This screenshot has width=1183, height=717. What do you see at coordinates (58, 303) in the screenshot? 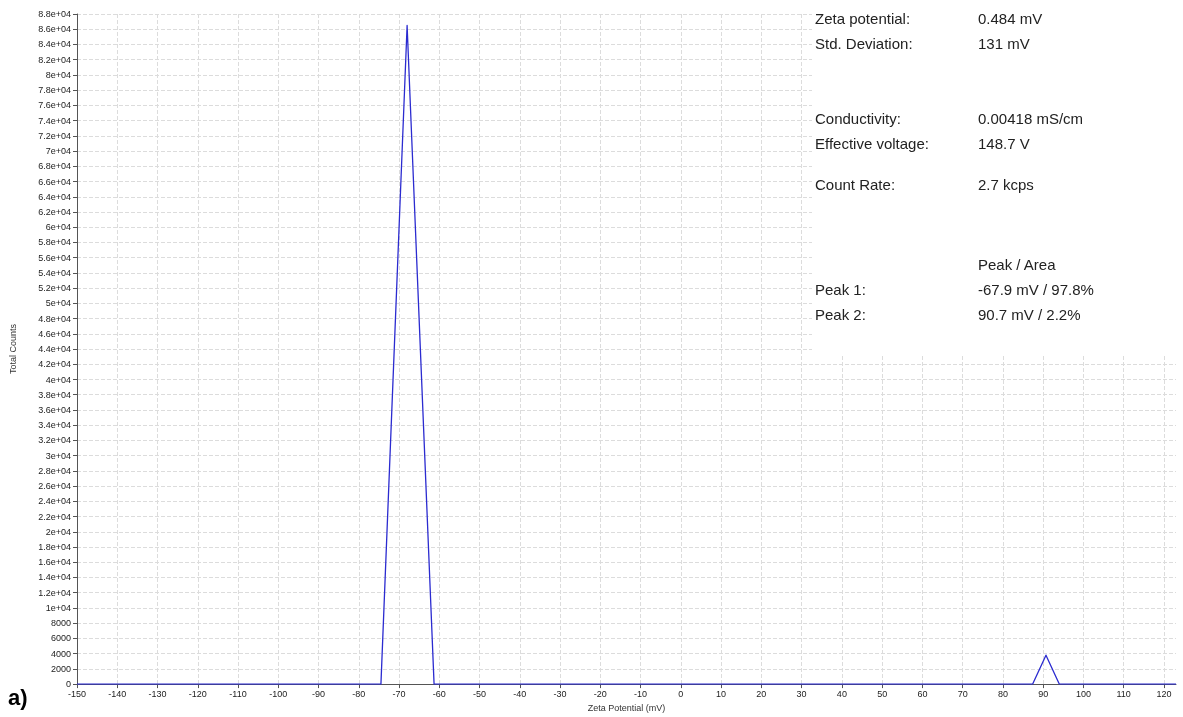
I see `y-tick-label: 5e+04` at bounding box center [58, 303].